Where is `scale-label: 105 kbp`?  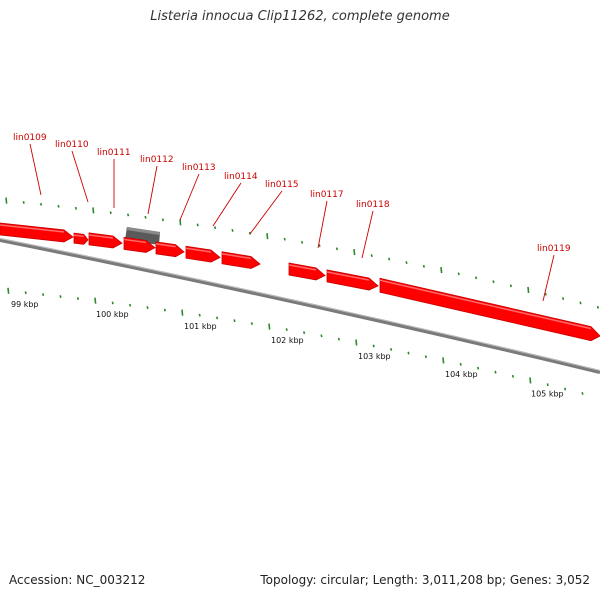
scale-label: 105 kbp is located at coordinates (547, 394).